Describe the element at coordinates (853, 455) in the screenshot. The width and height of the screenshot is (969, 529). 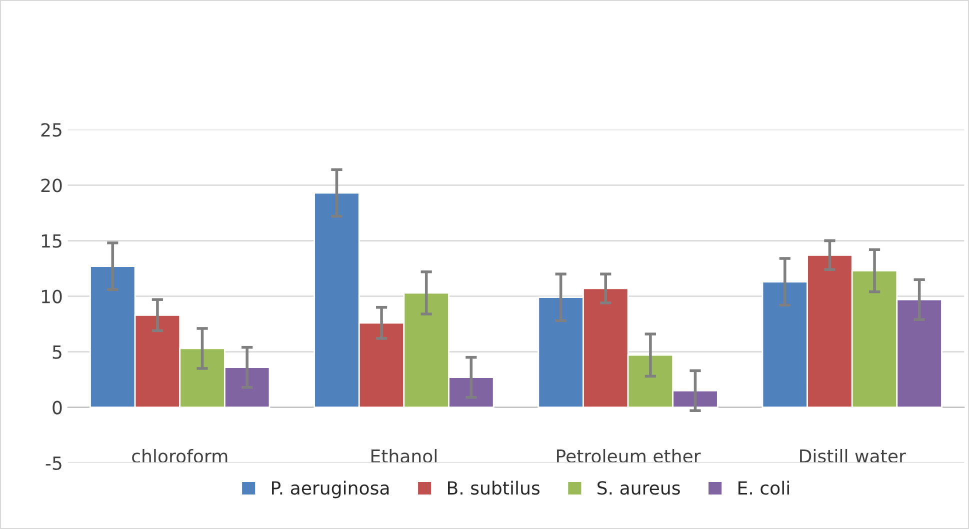
I see `x-tick-label: Distill water` at that location.